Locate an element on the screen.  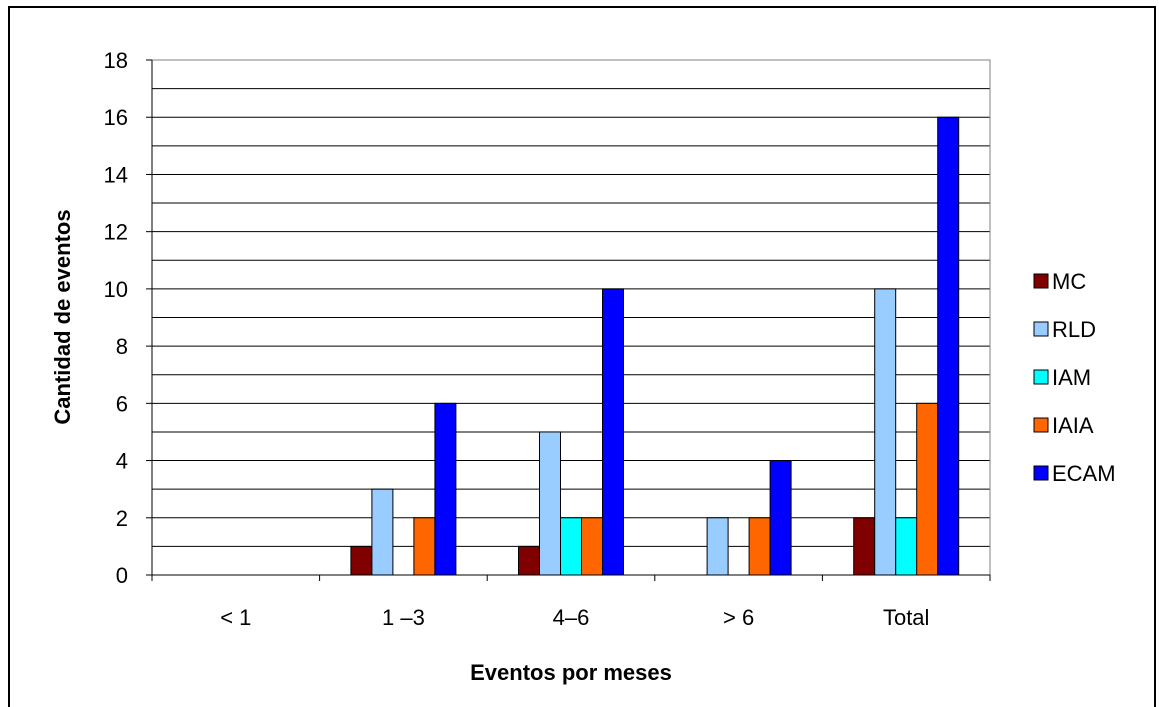
x-tick-label: < 1 is located at coordinates (235, 617).